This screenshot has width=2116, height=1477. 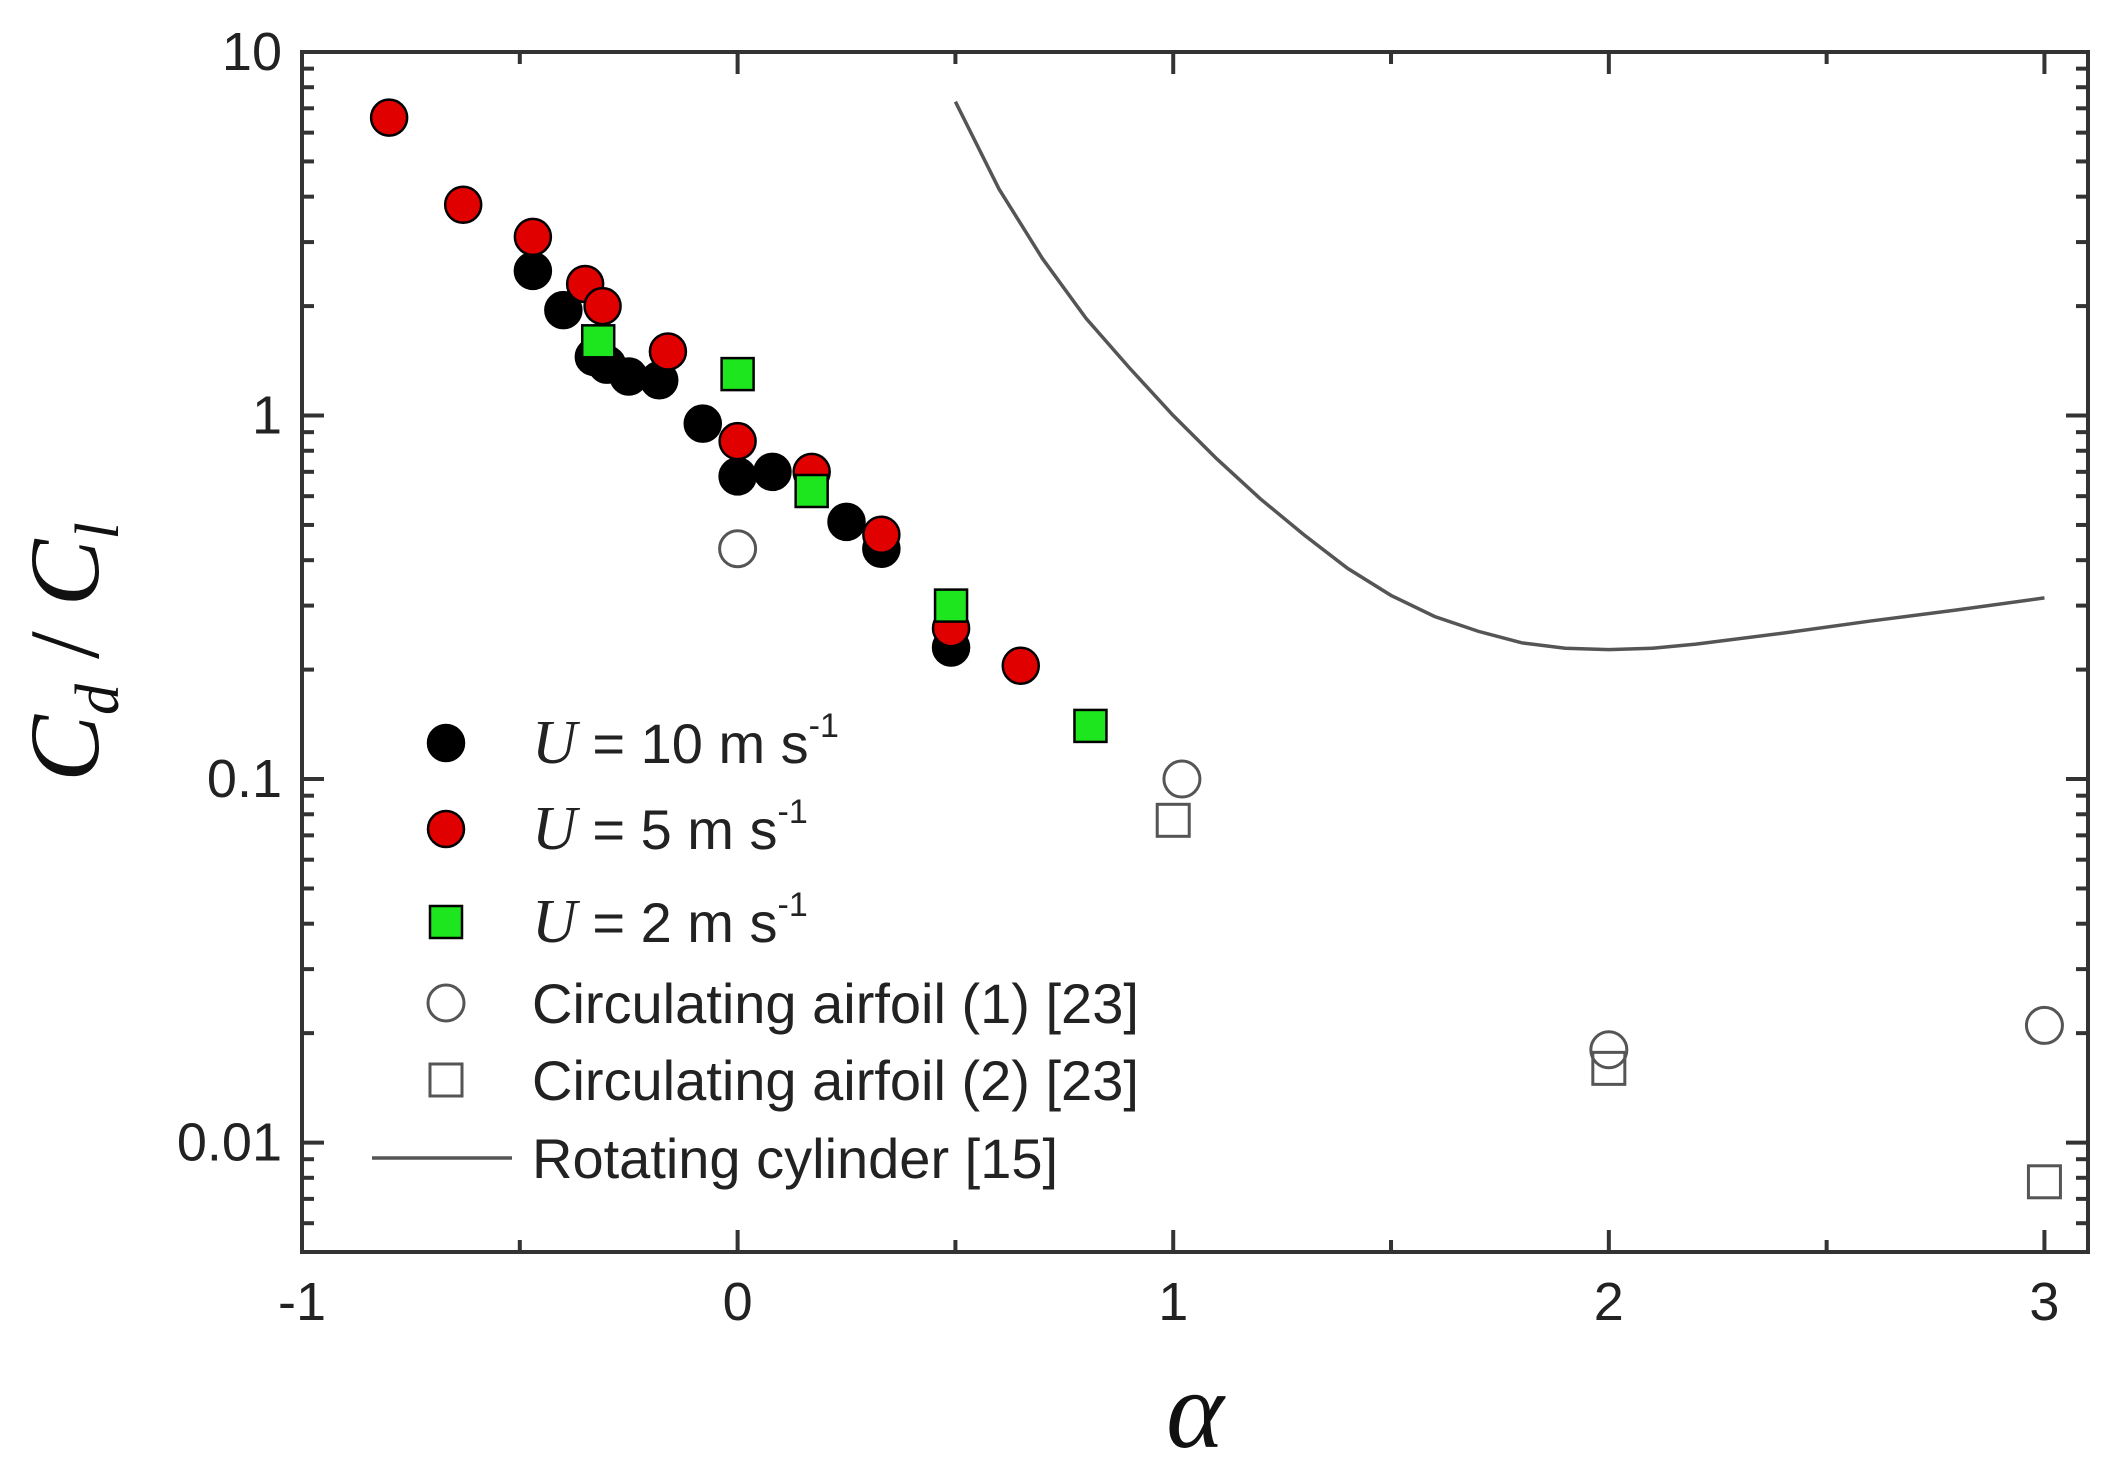 What do you see at coordinates (670, 921) in the screenshot?
I see `legend-label: U = 2 m s-1` at bounding box center [670, 921].